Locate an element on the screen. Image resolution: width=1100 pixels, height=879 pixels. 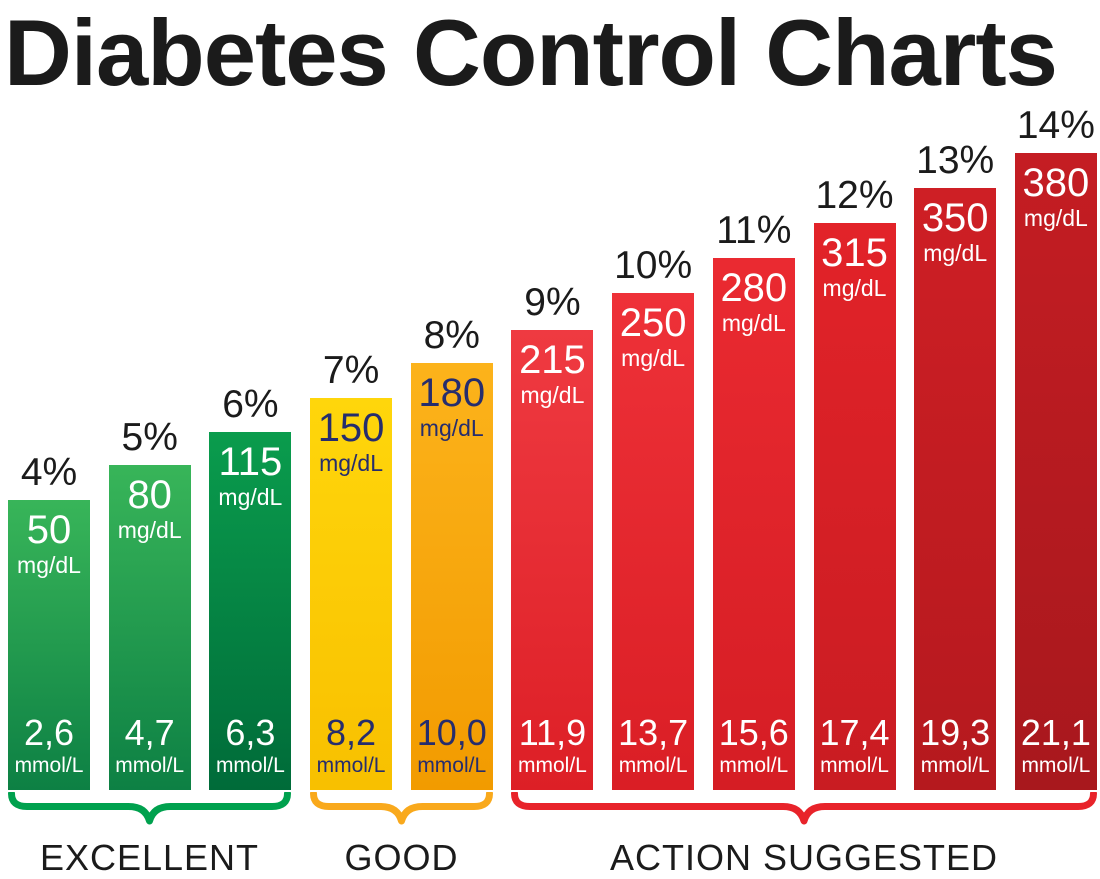
mgdl-block: 180 mg/dL is located at coordinates (451, 402).